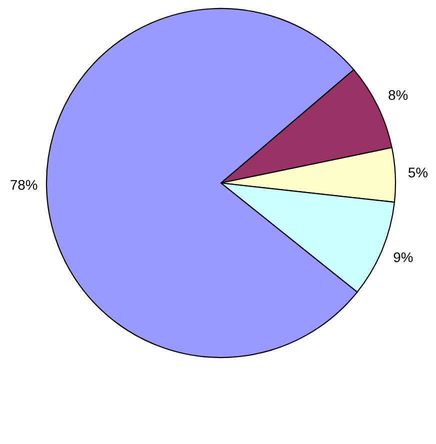 The width and height of the screenshot is (436, 444). Describe the element at coordinates (398, 95) in the screenshot. I see `data-label: 8%` at that location.